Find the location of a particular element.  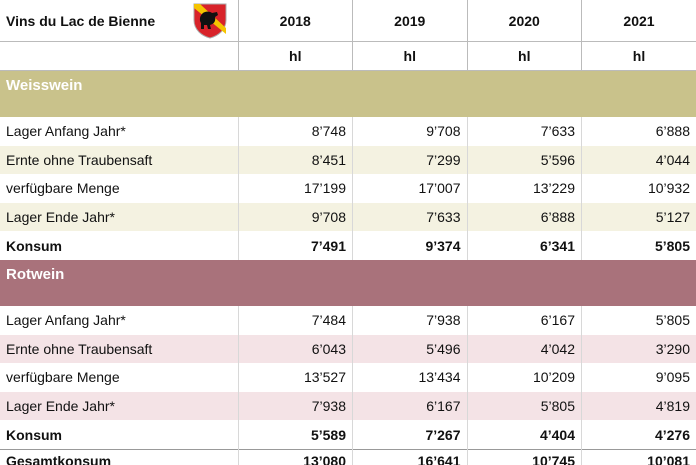

value-cell: 13’229 is located at coordinates (524, 188).